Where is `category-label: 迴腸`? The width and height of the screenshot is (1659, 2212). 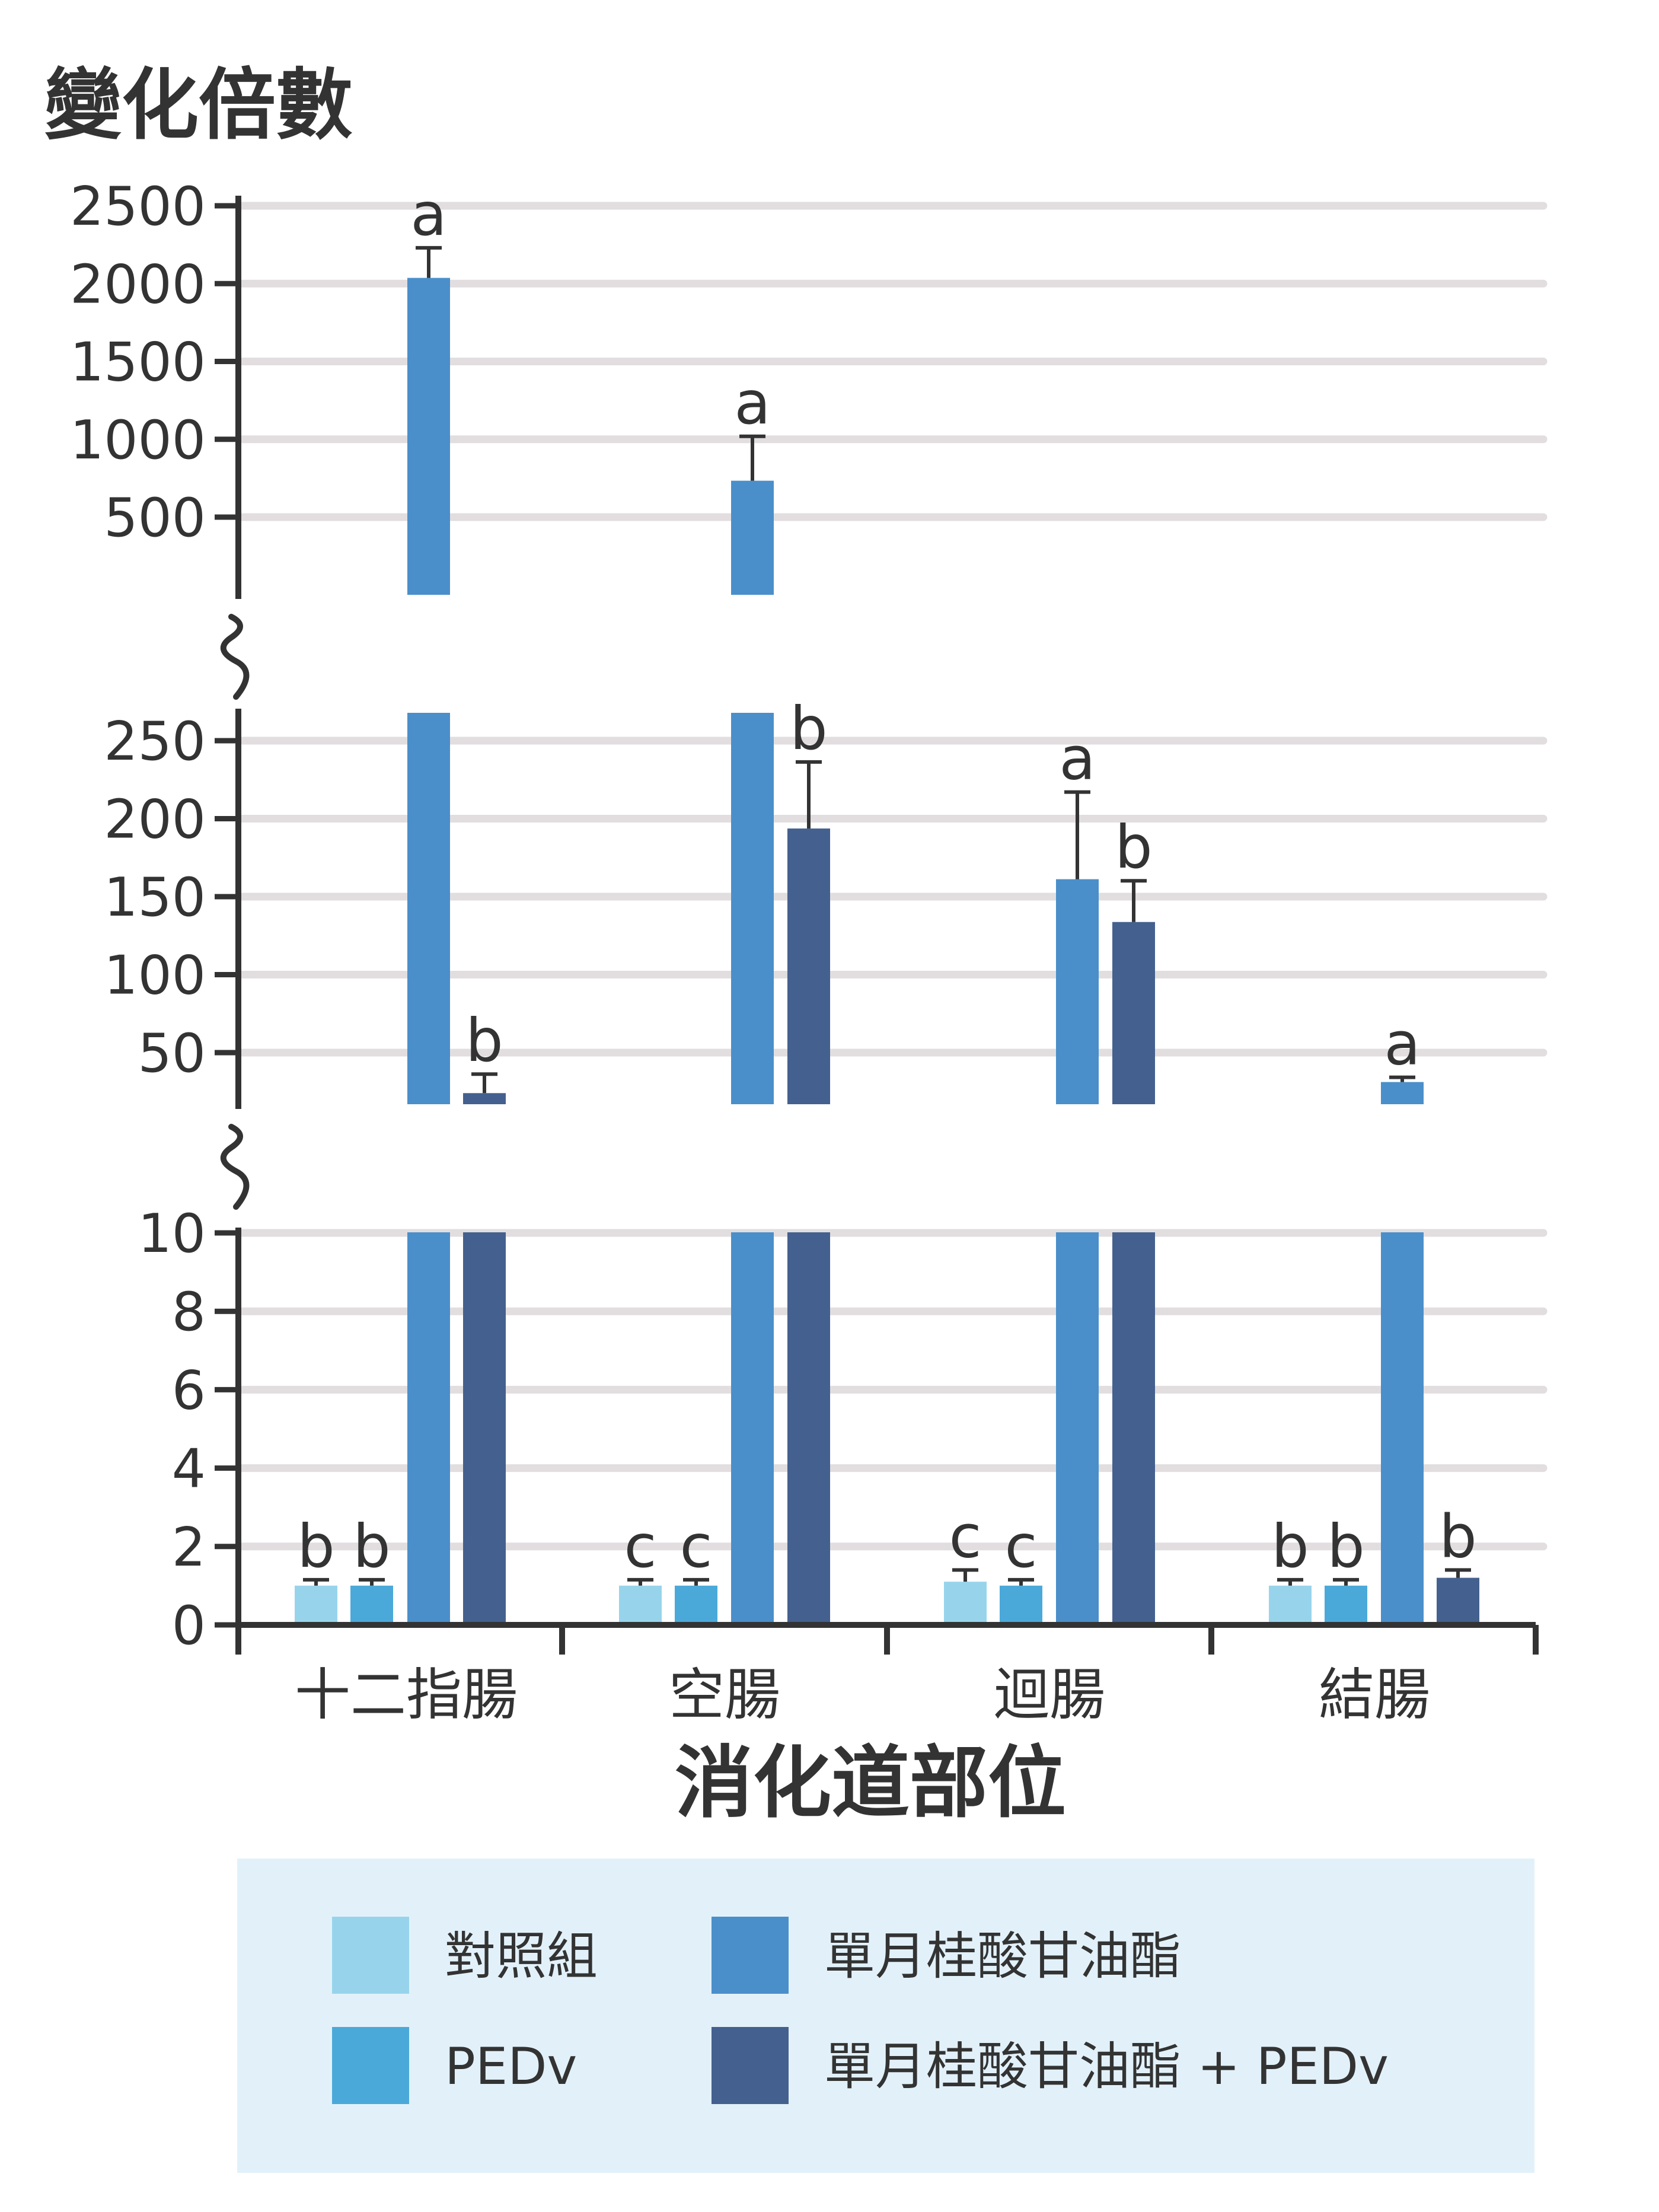 category-label: 迴腸 is located at coordinates (1049, 1695).